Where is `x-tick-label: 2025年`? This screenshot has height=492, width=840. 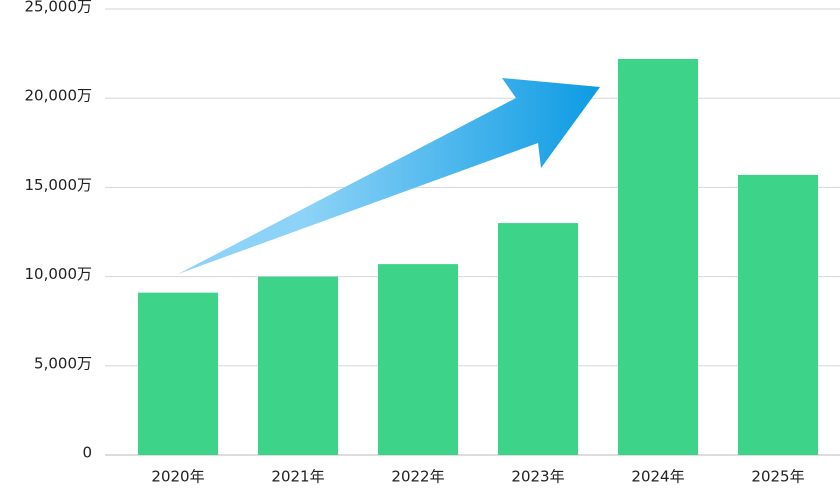 x-tick-label: 2025年 is located at coordinates (777, 477).